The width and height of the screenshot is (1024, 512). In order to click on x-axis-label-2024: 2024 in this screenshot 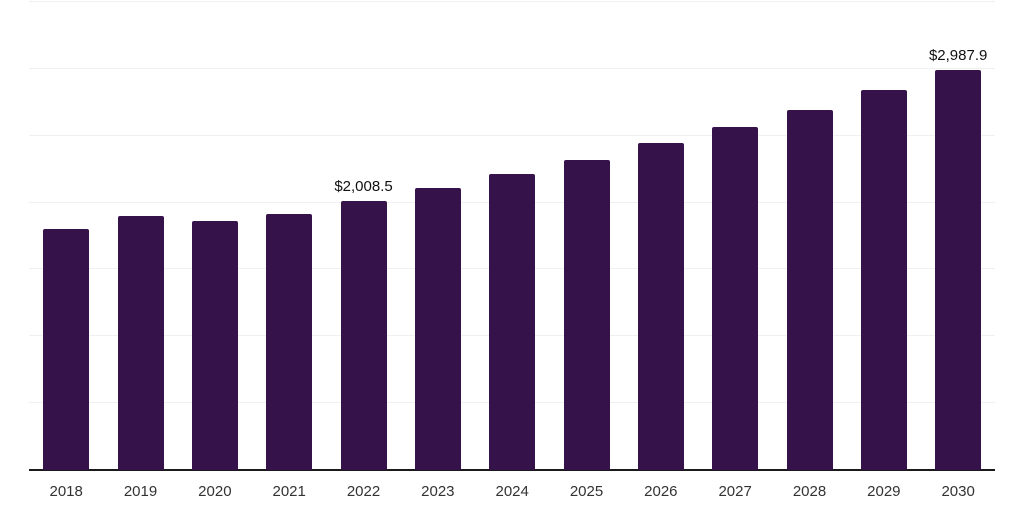, I will do `click(512, 491)`.